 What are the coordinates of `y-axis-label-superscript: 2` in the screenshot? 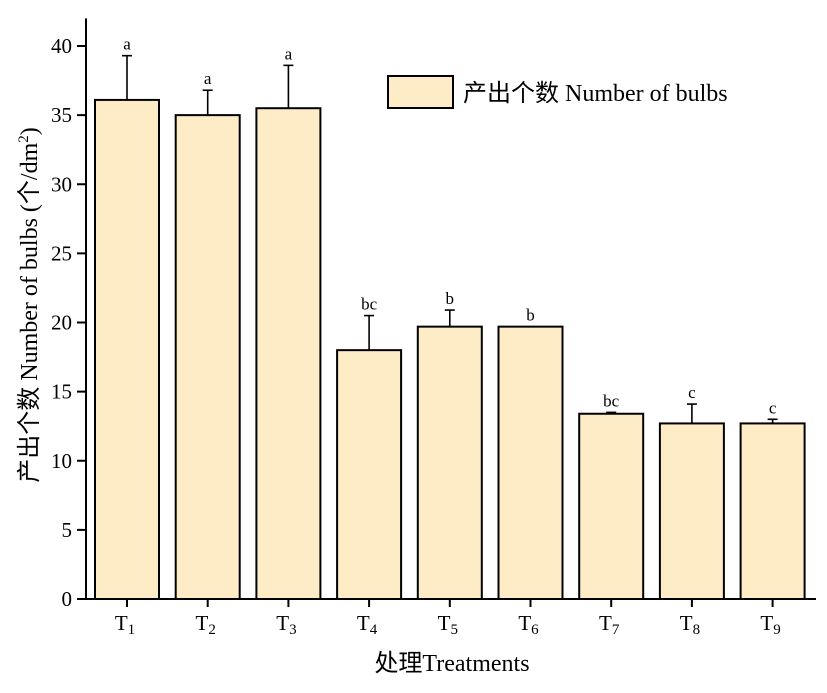 It's located at (24, 139).